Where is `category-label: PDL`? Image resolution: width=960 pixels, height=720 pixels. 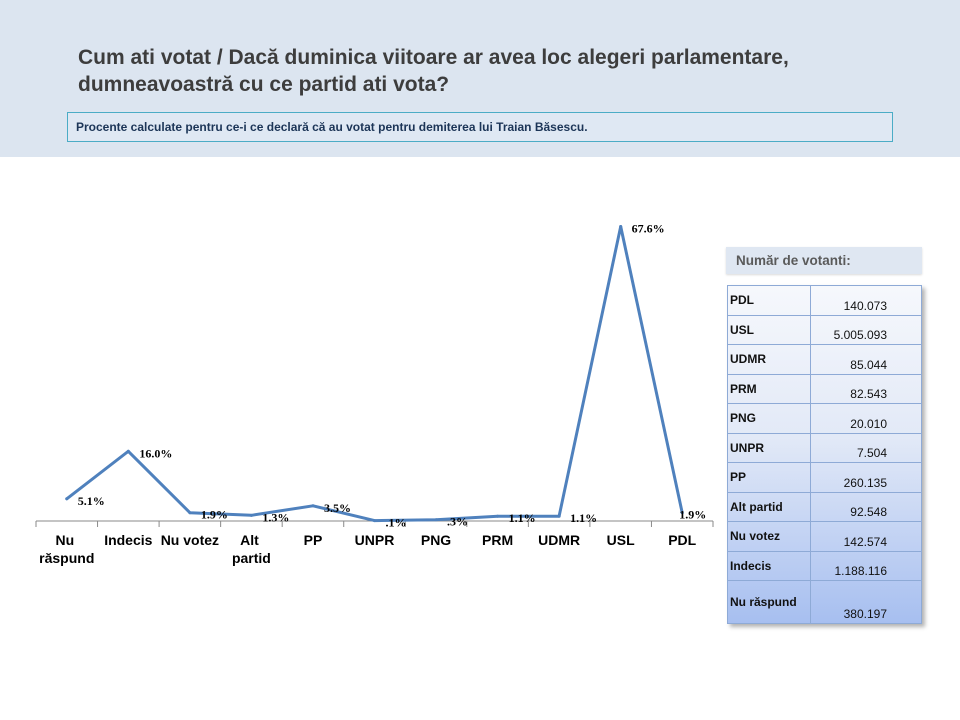
category-label: PDL is located at coordinates (682, 540).